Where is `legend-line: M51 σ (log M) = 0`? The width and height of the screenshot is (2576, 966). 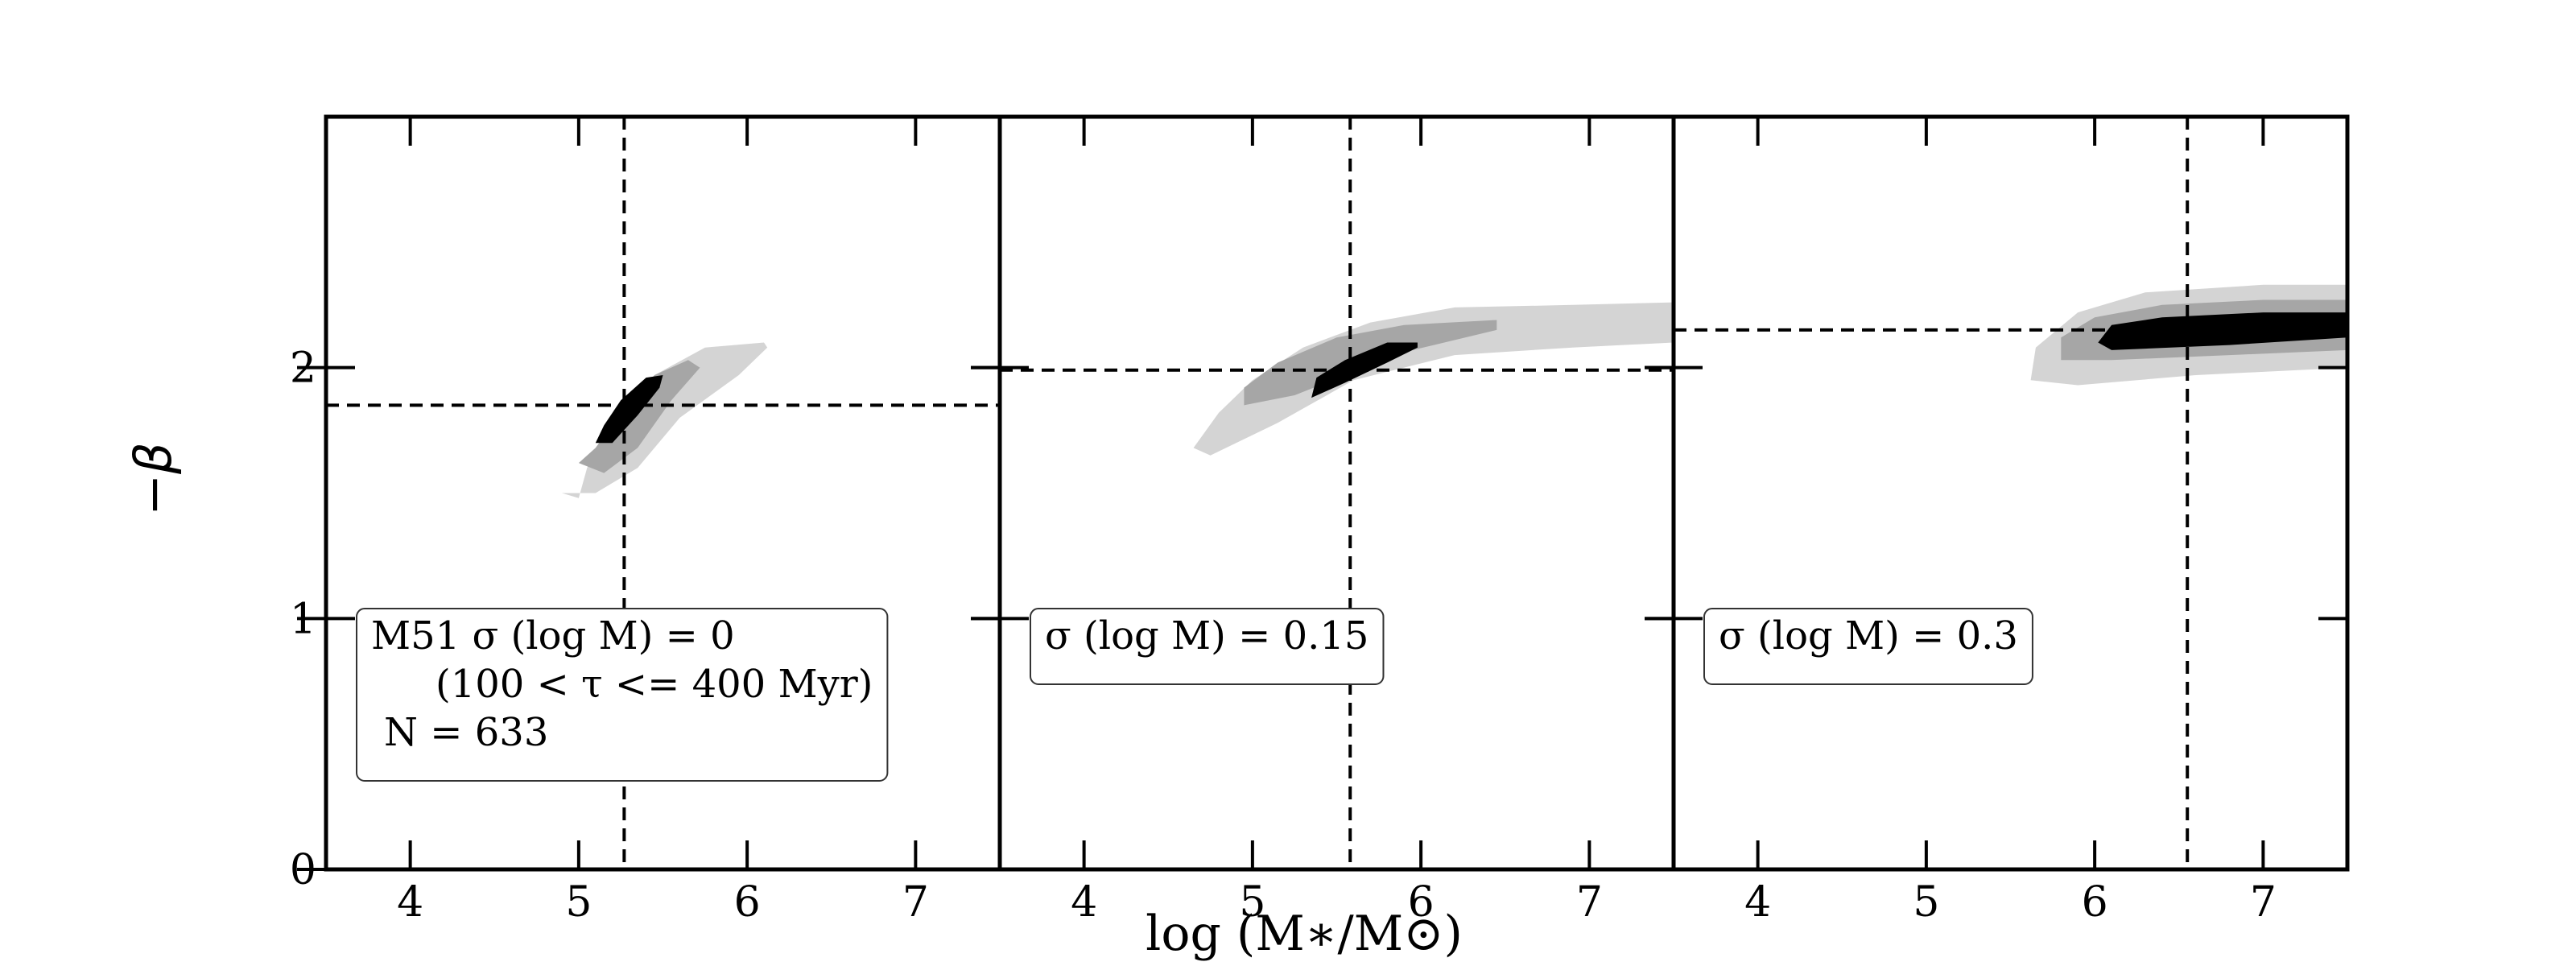 legend-line: M51 σ (log M) = 0 is located at coordinates (553, 635).